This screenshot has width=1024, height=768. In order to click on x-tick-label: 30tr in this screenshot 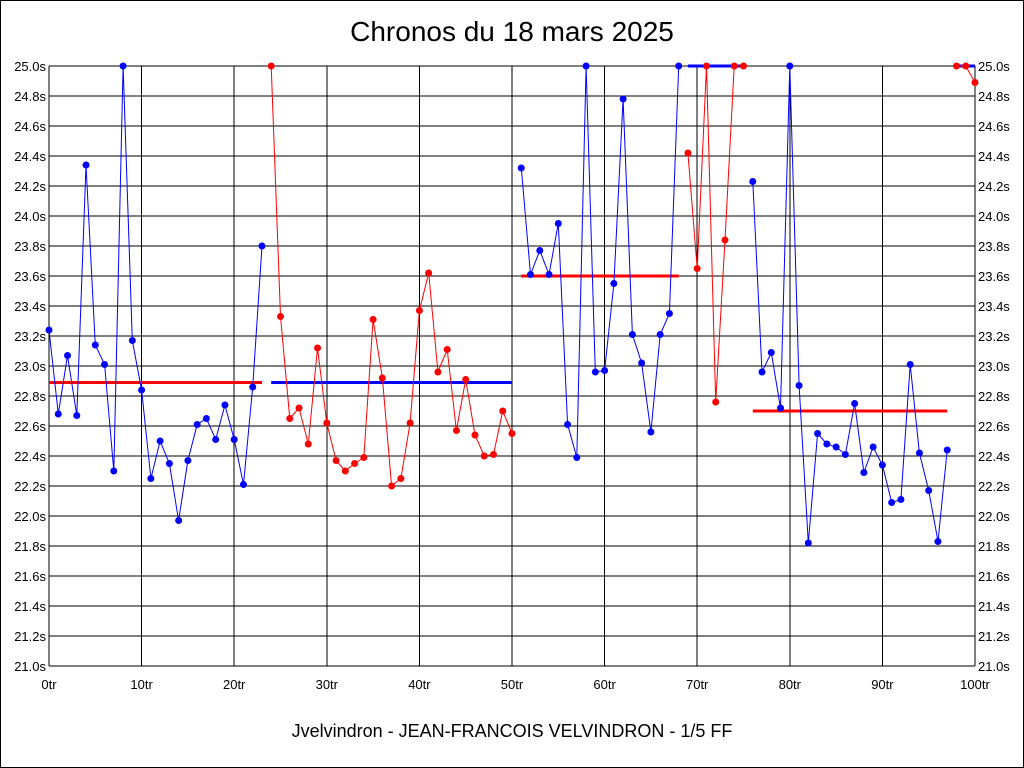, I will do `click(327, 684)`.